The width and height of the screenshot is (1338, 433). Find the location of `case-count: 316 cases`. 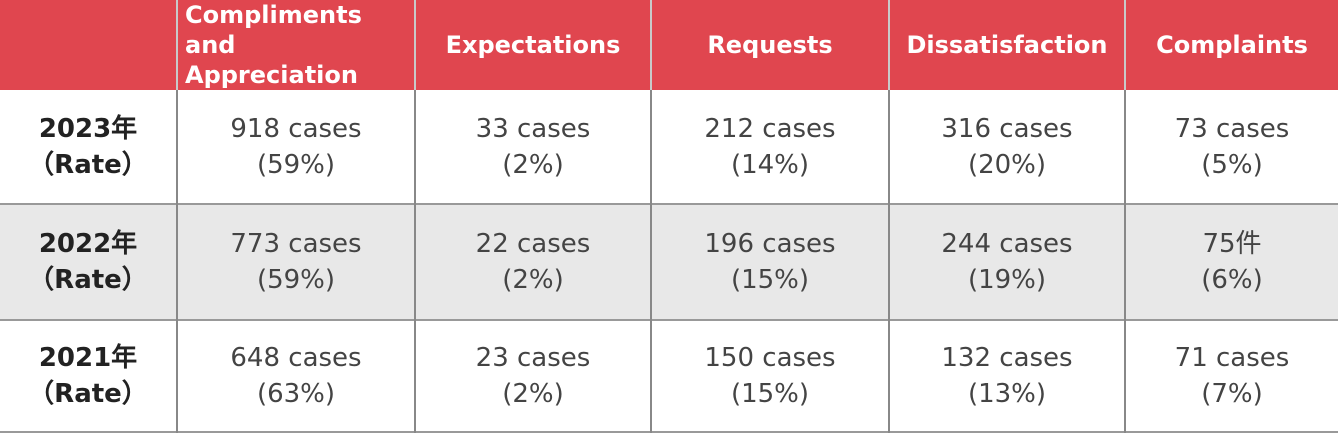

case-count: 316 cases is located at coordinates (1007, 128).